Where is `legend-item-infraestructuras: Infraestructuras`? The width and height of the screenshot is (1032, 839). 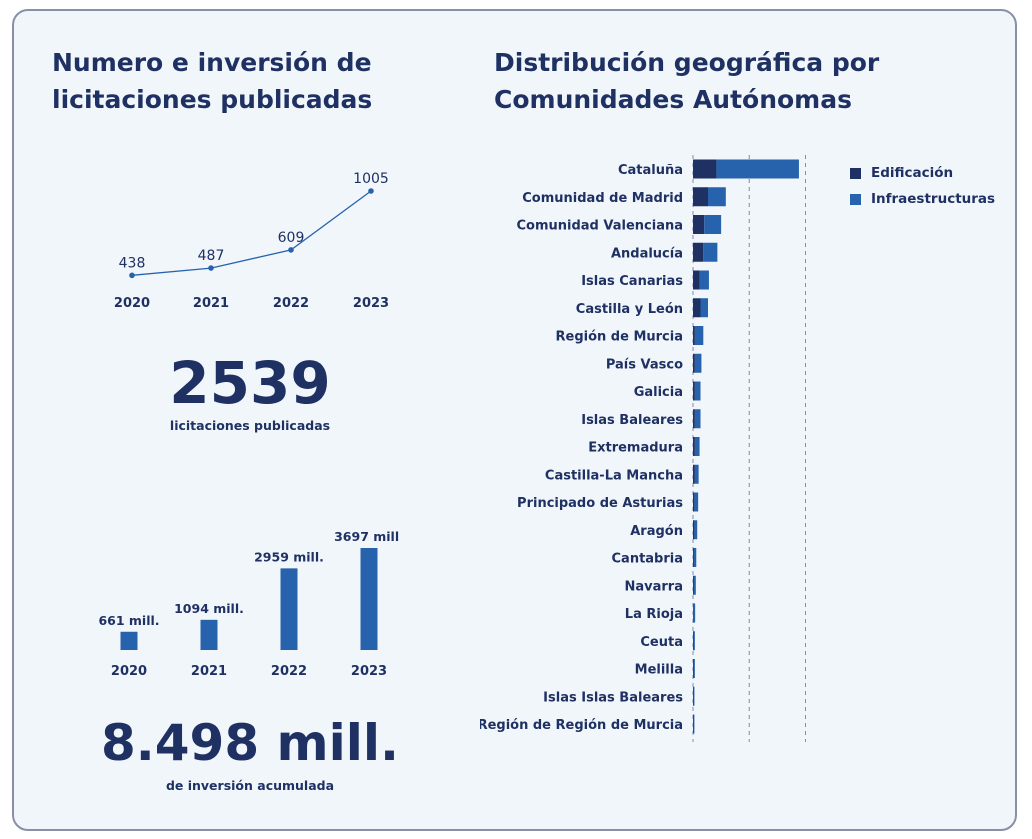
legend-item-infraestructuras: Infraestructuras is located at coordinates (922, 199).